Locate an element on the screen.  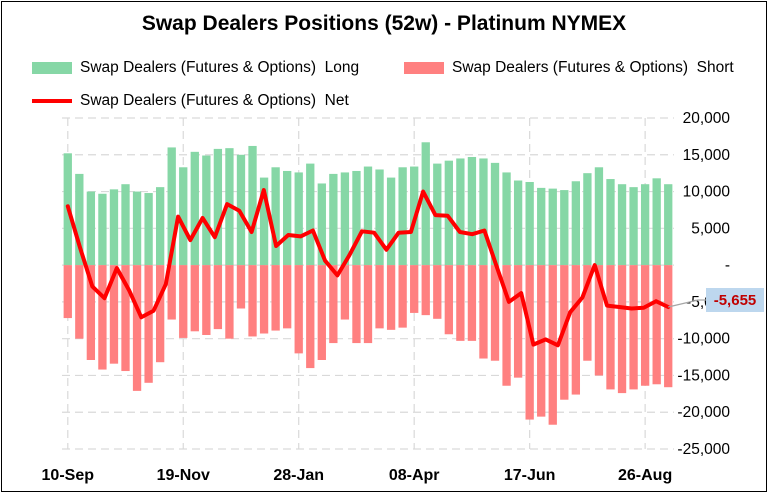
y-tick-label: -25,000 is located at coordinates (703, 449).